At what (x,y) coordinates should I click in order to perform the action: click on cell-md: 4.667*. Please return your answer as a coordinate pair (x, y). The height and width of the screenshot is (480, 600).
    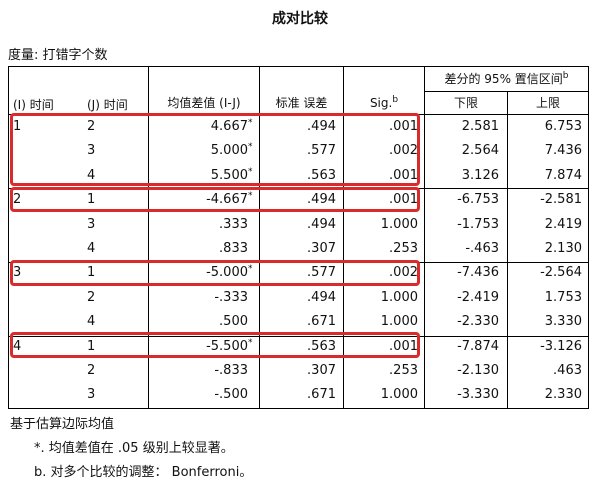
    Looking at the image, I should click on (231, 125).